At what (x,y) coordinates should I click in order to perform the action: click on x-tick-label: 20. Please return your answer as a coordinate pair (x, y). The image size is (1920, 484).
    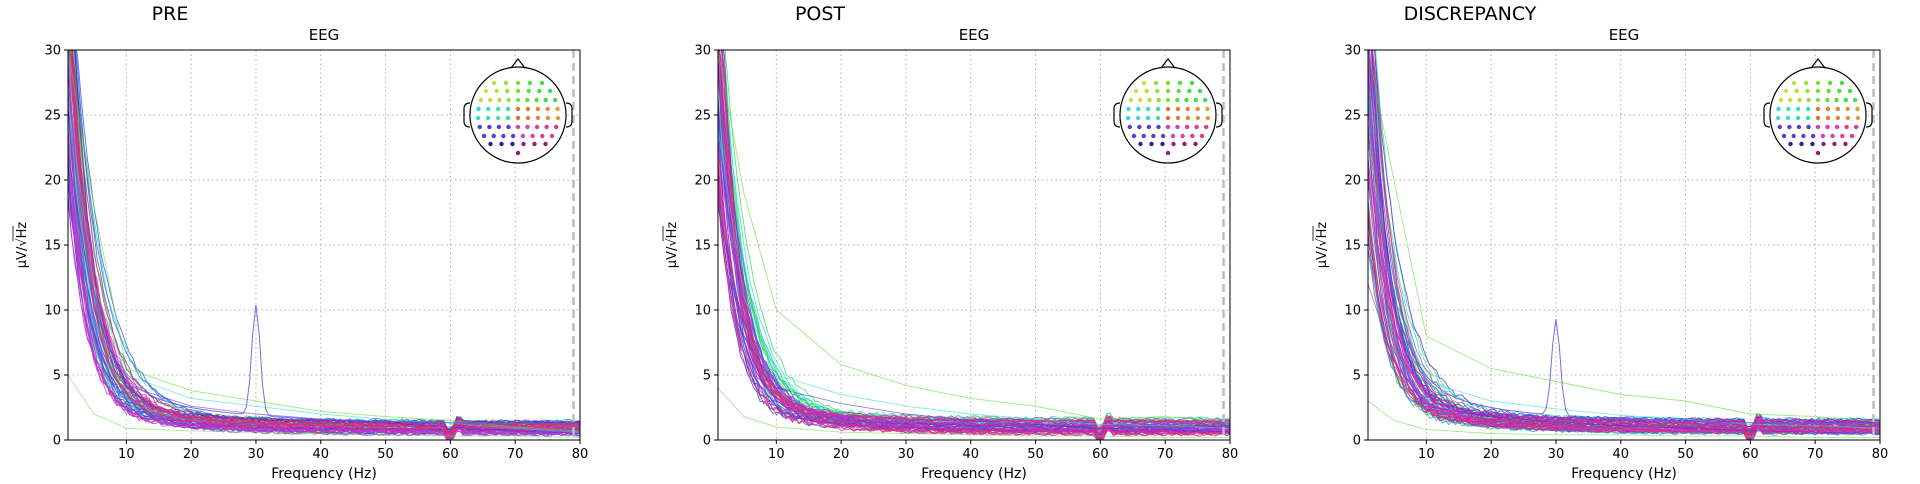
    Looking at the image, I should click on (191, 454).